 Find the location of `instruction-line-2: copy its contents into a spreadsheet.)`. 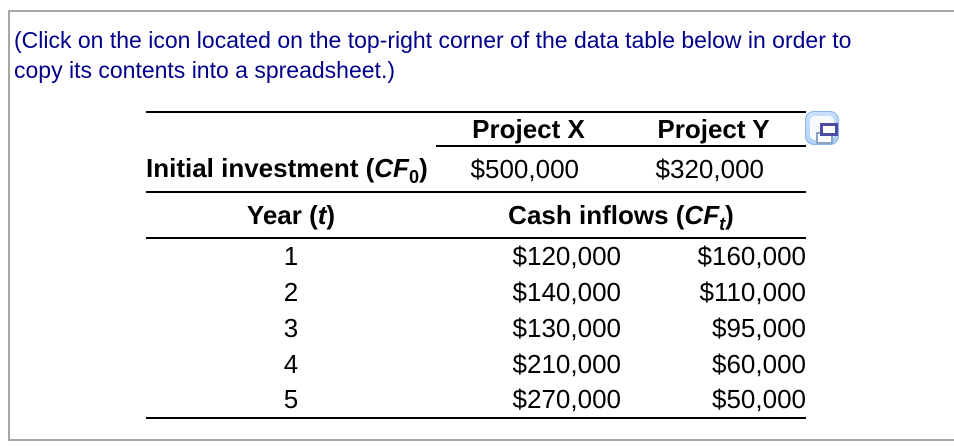

instruction-line-2: copy its contents into a spreadsheet.) is located at coordinates (204, 70).